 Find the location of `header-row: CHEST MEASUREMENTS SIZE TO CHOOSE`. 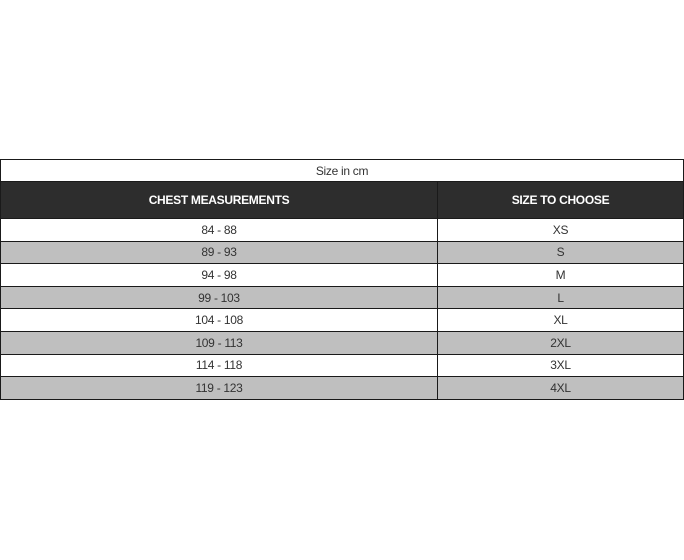

header-row: CHEST MEASUREMENTS SIZE TO CHOOSE is located at coordinates (342, 200).